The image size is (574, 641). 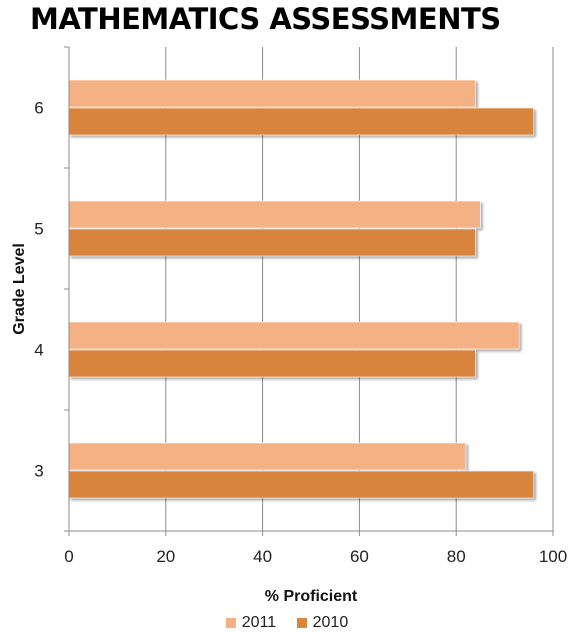 What do you see at coordinates (287, 623) in the screenshot?
I see `legend: 2011 2010` at bounding box center [287, 623].